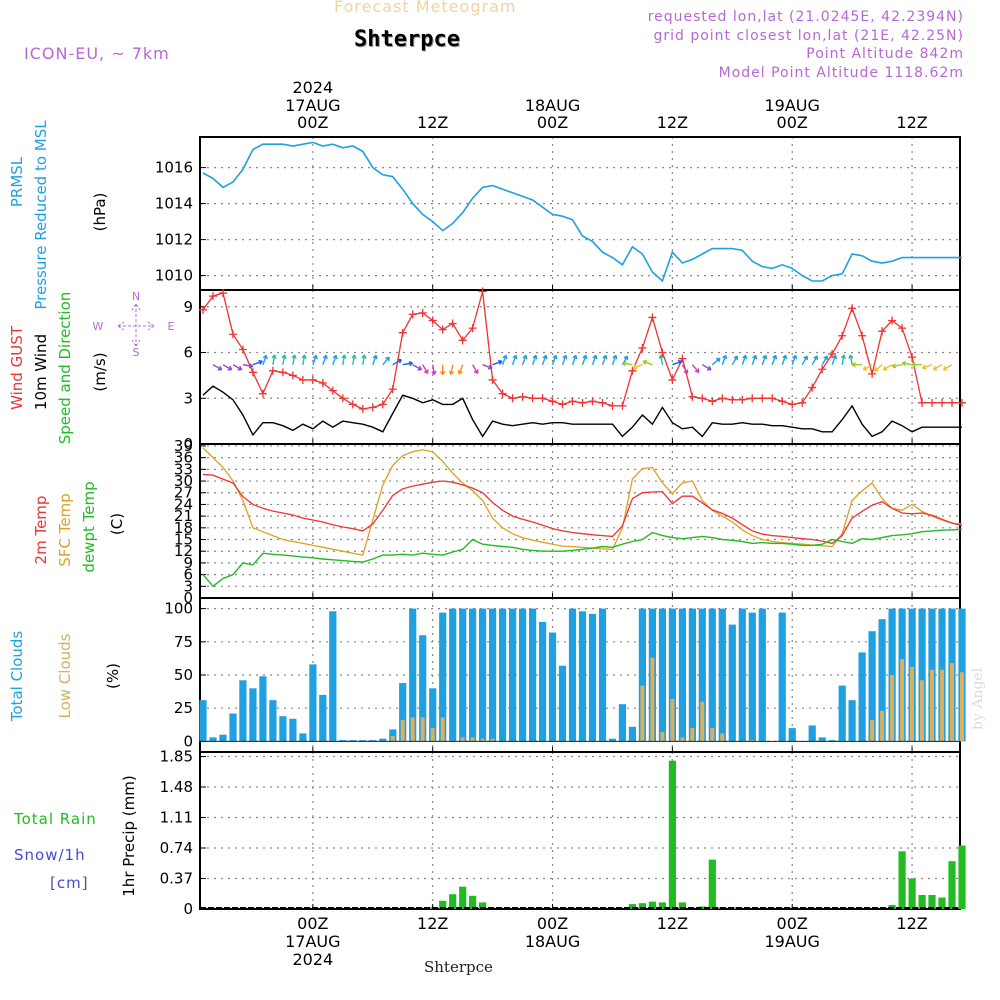  Describe the element at coordinates (176, 787) in the screenshot. I see `ytick-label: 1.48` at that location.